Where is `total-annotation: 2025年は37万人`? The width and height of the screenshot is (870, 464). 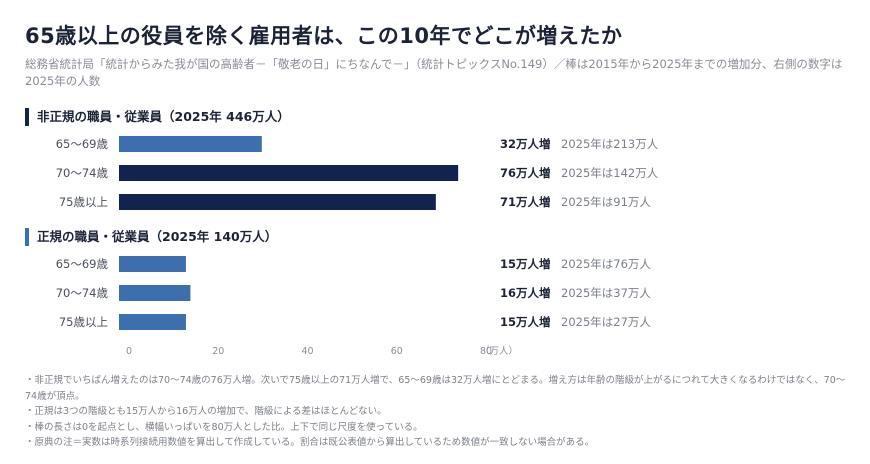 total-annotation: 2025年は37万人 is located at coordinates (606, 293).